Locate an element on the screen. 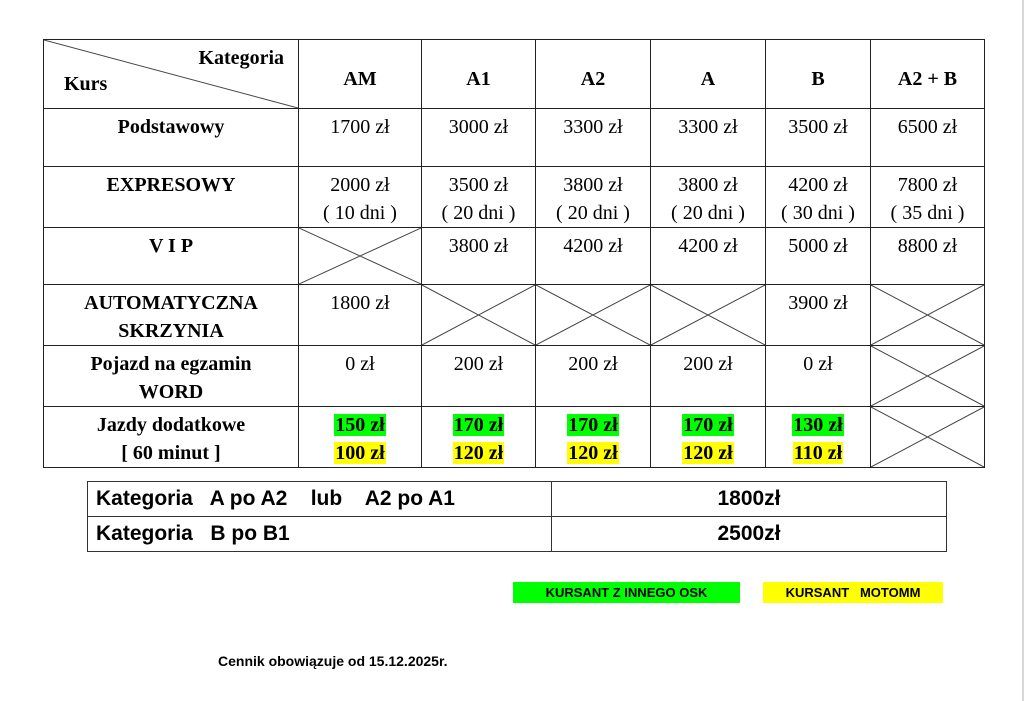  table-row: V I P 3800 zł 4200 zł 4200 zł 5000 zł 8800 zł is located at coordinates (514, 256).